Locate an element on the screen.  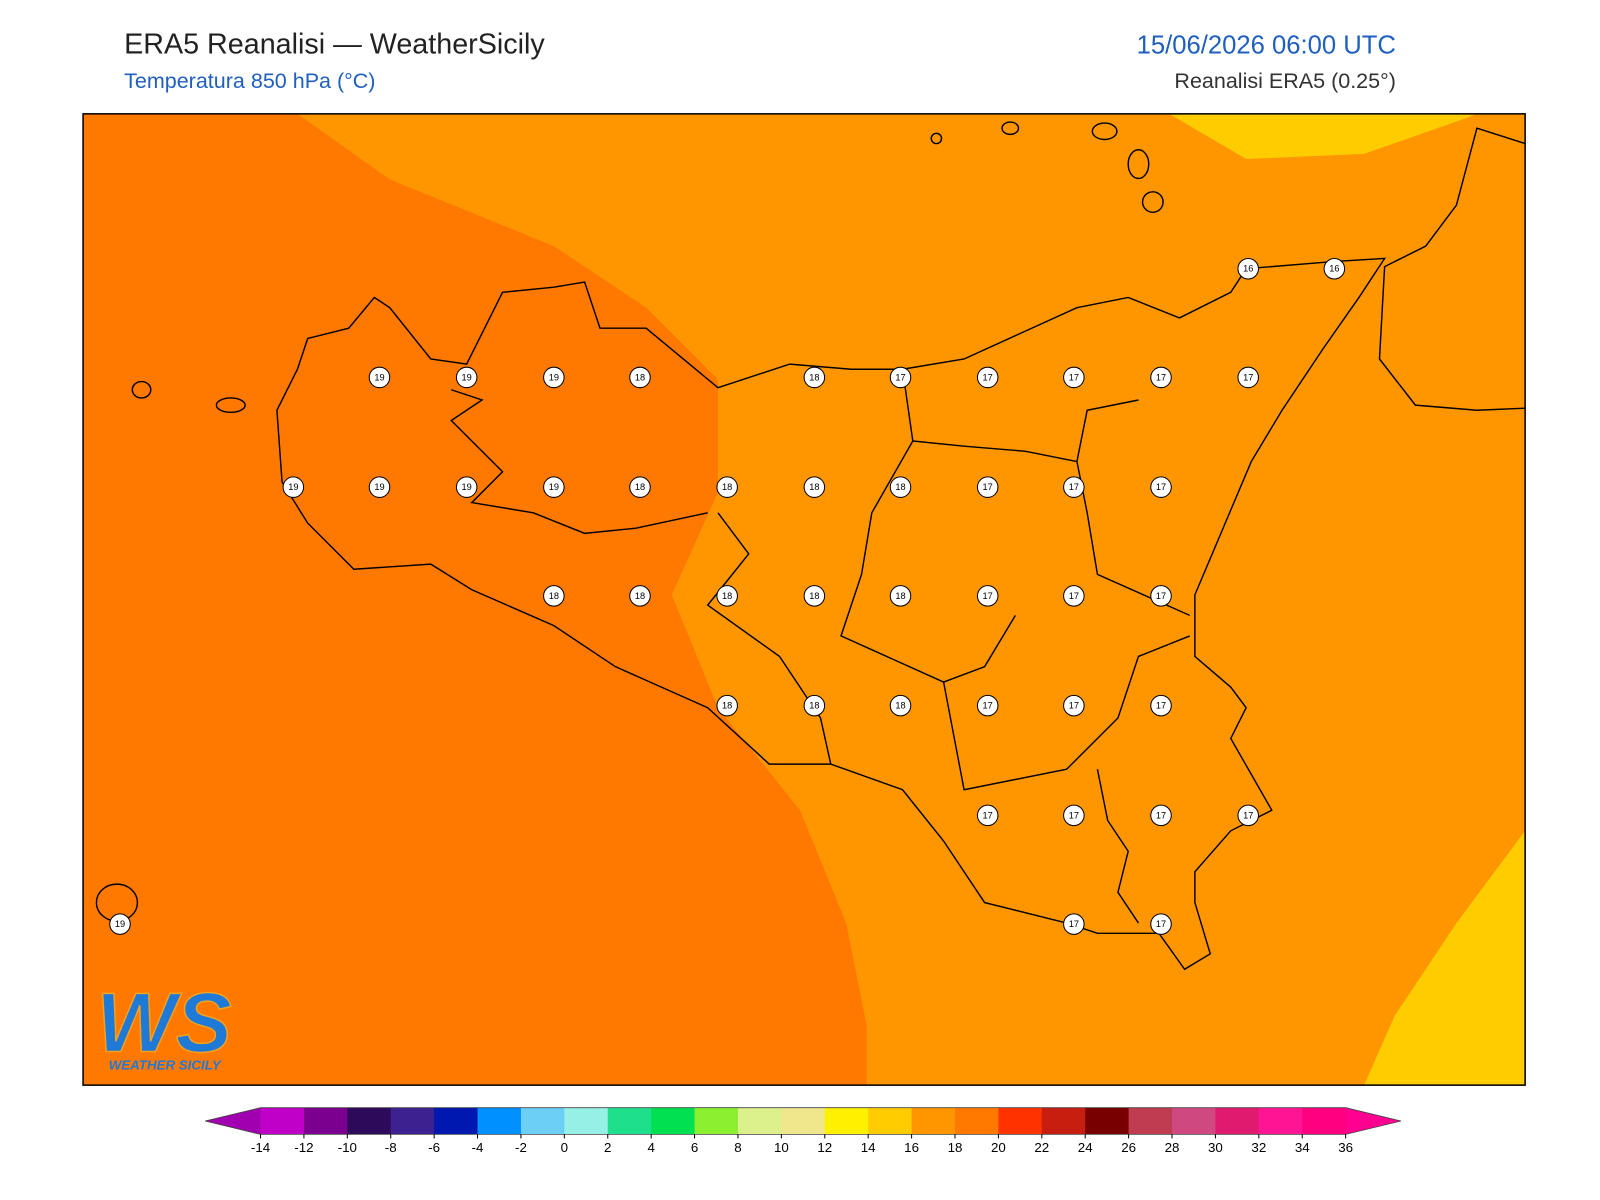
colorbar-tick-label: -14 is located at coordinates (261, 1147).